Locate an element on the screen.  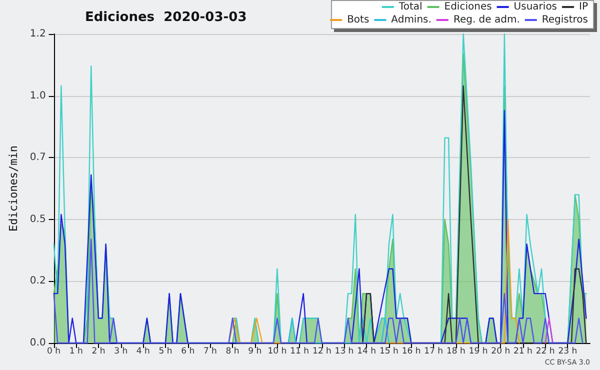
x-tick-label: 20 h is located at coordinates (500, 351).